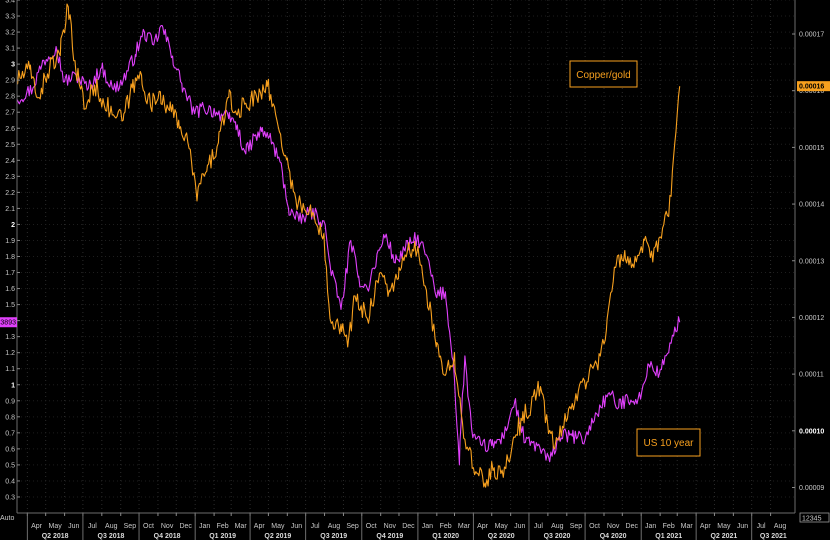 The image size is (830, 540). What do you see at coordinates (10, 353) in the screenshot?
I see `left-tick-label: 1.2` at bounding box center [10, 353].